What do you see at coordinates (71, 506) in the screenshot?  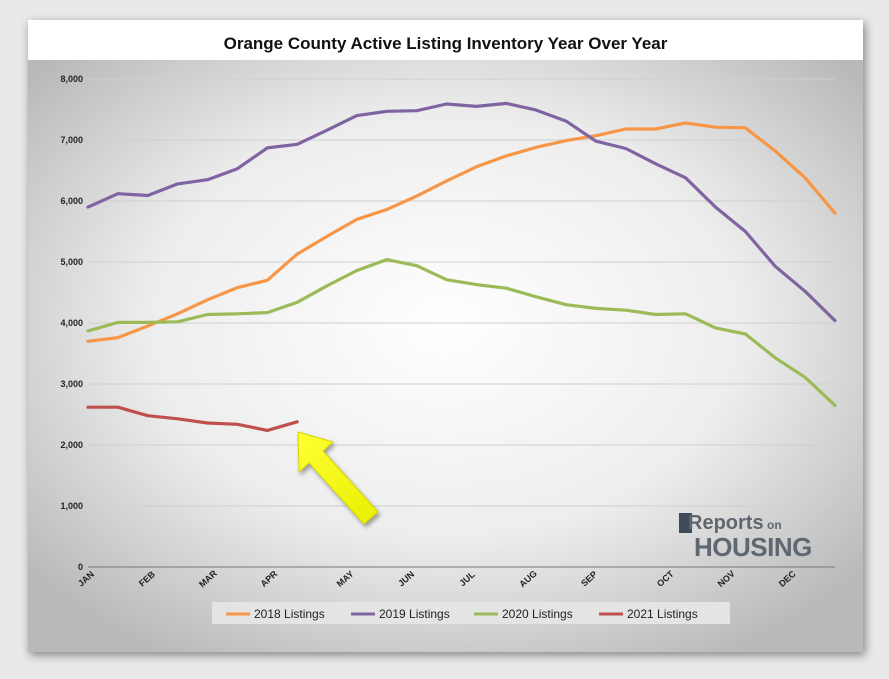 I see `y-tick-label: 1,000` at bounding box center [71, 506].